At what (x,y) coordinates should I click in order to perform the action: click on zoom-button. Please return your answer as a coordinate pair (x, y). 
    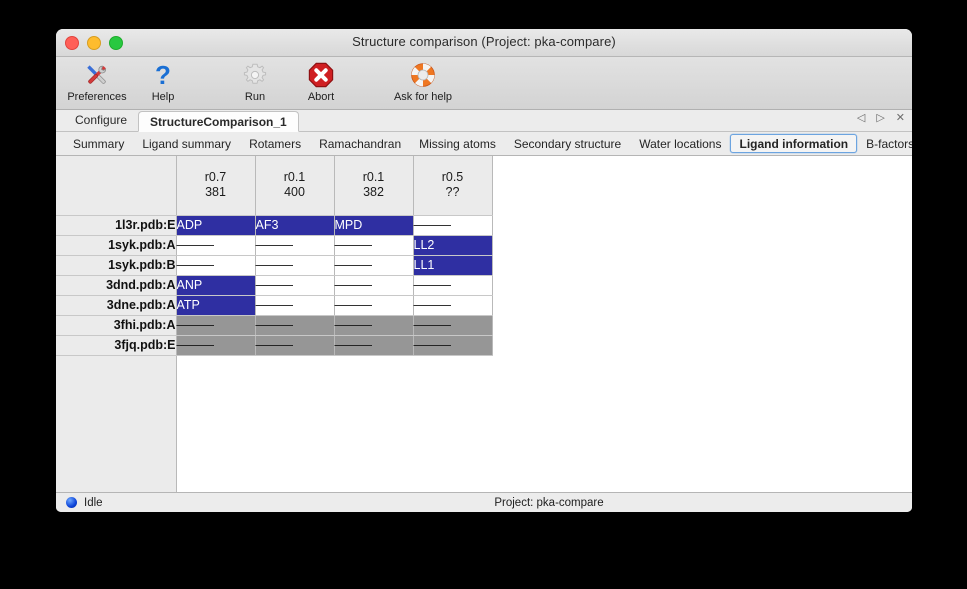
    Looking at the image, I should click on (116, 43).